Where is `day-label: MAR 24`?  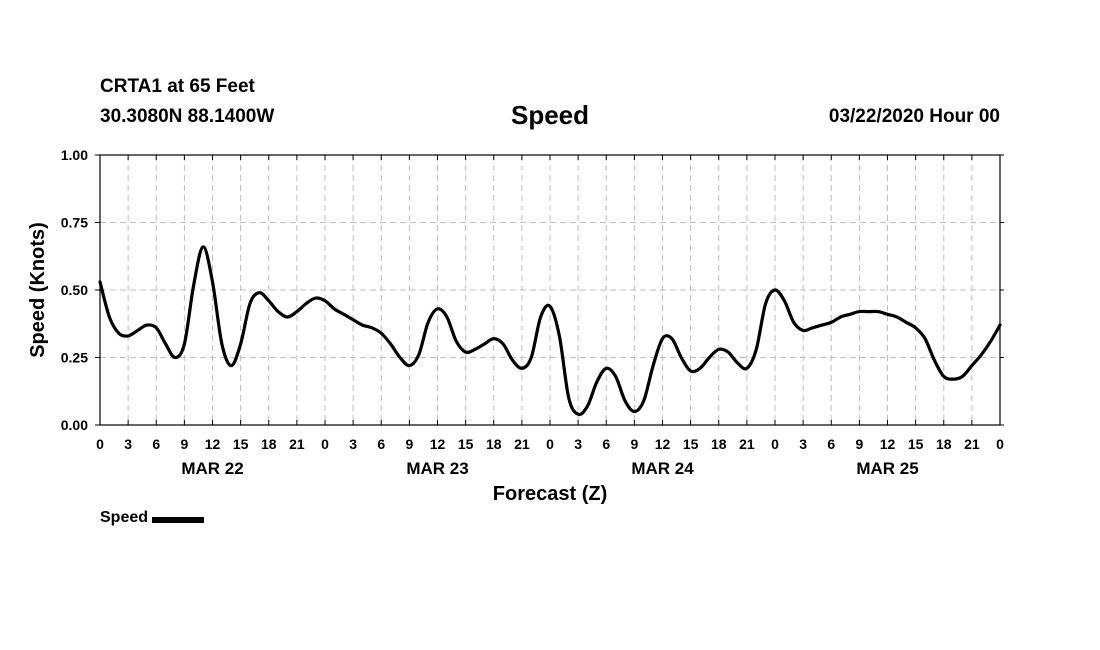
day-label: MAR 24 is located at coordinates (662, 468).